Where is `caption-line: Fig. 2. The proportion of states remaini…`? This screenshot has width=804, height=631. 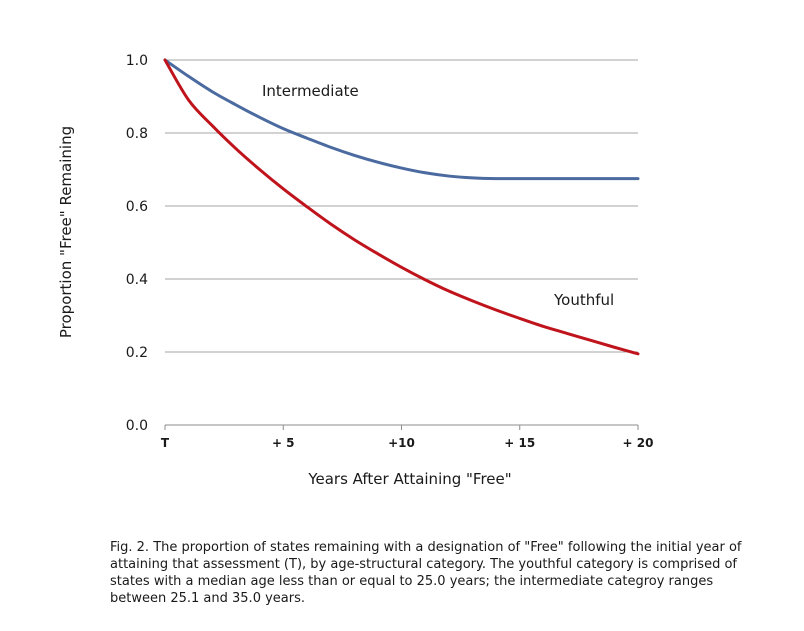 caption-line: Fig. 2. The proportion of states remaini… is located at coordinates (426, 547).